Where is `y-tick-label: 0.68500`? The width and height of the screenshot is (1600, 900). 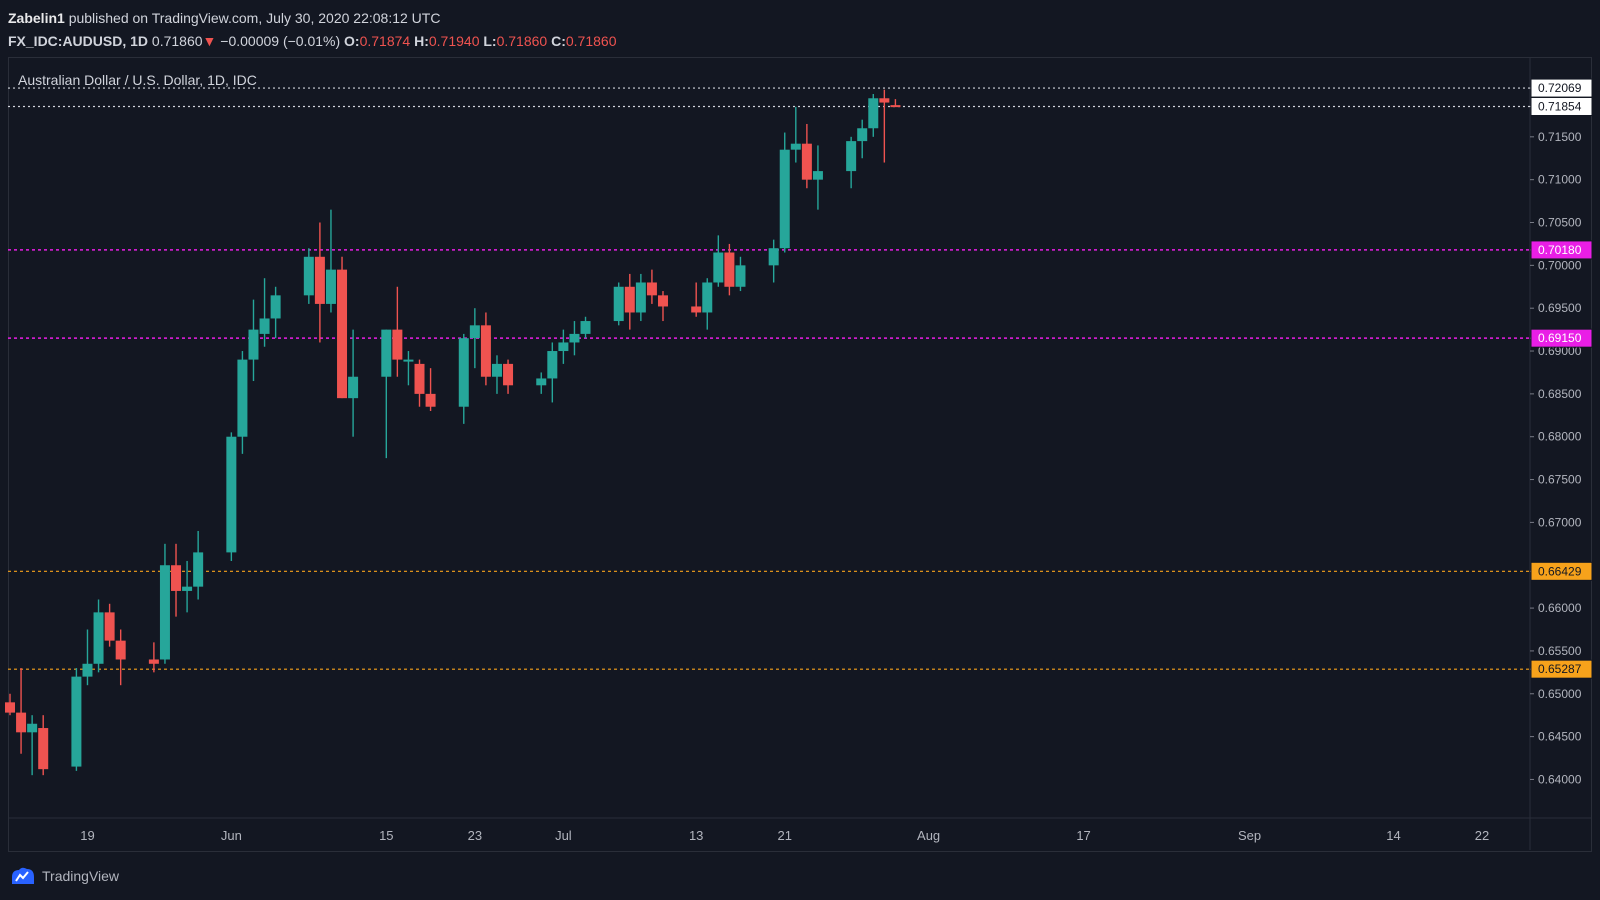
y-tick-label: 0.68500 is located at coordinates (1560, 394).